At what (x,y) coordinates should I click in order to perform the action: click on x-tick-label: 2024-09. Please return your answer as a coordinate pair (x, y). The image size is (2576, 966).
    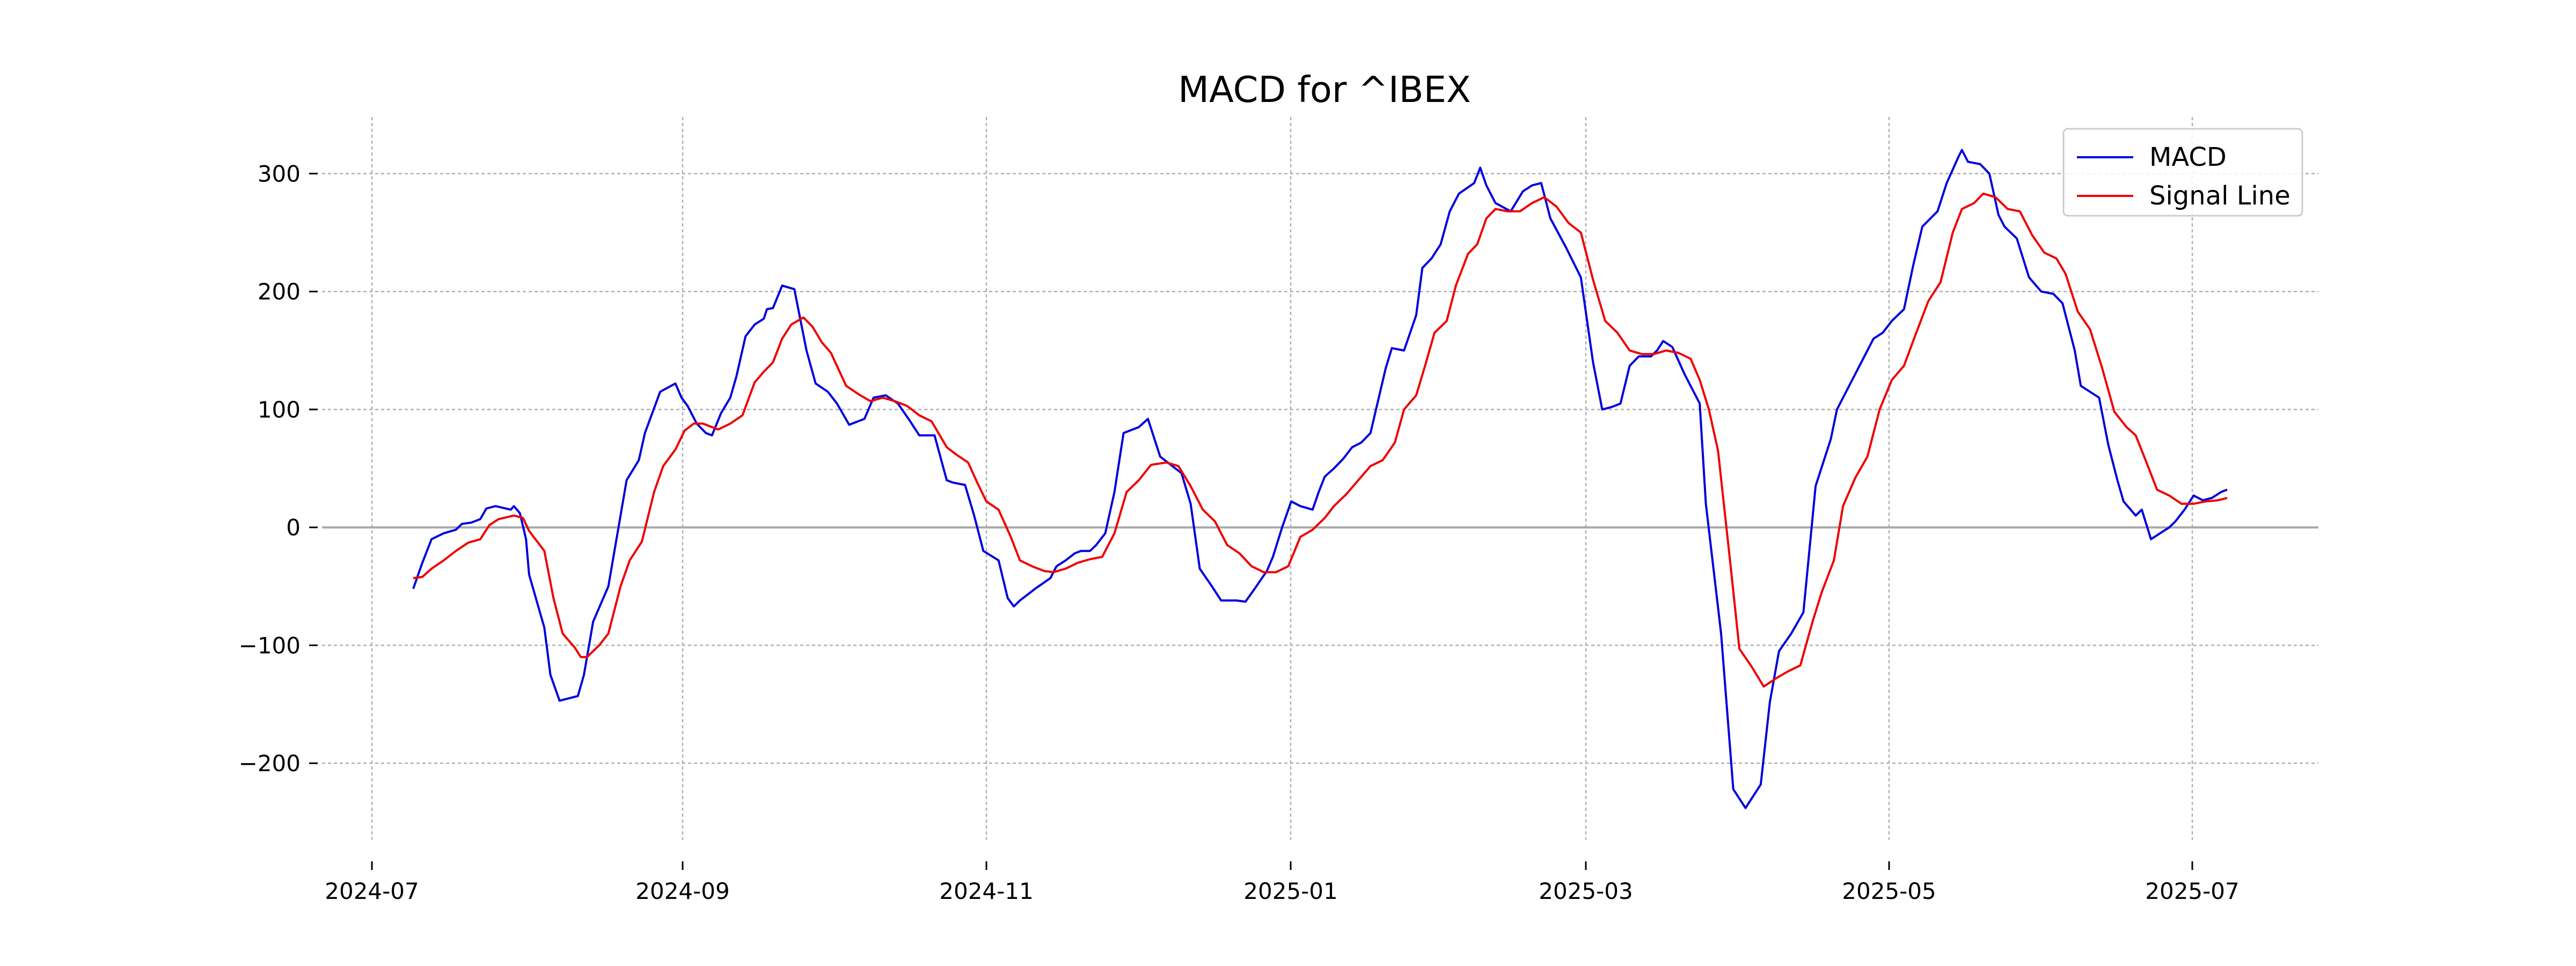
    Looking at the image, I should click on (682, 891).